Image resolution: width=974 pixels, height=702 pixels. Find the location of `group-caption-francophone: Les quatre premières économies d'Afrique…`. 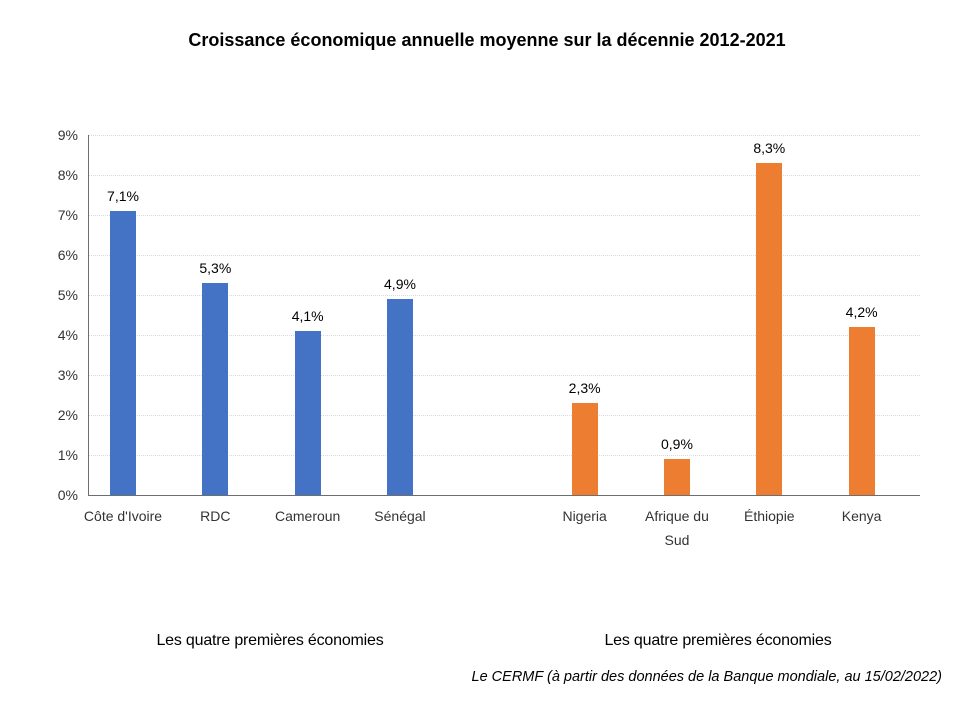

group-caption-francophone: Les quatre premières économies d'Afrique… is located at coordinates (270, 639).